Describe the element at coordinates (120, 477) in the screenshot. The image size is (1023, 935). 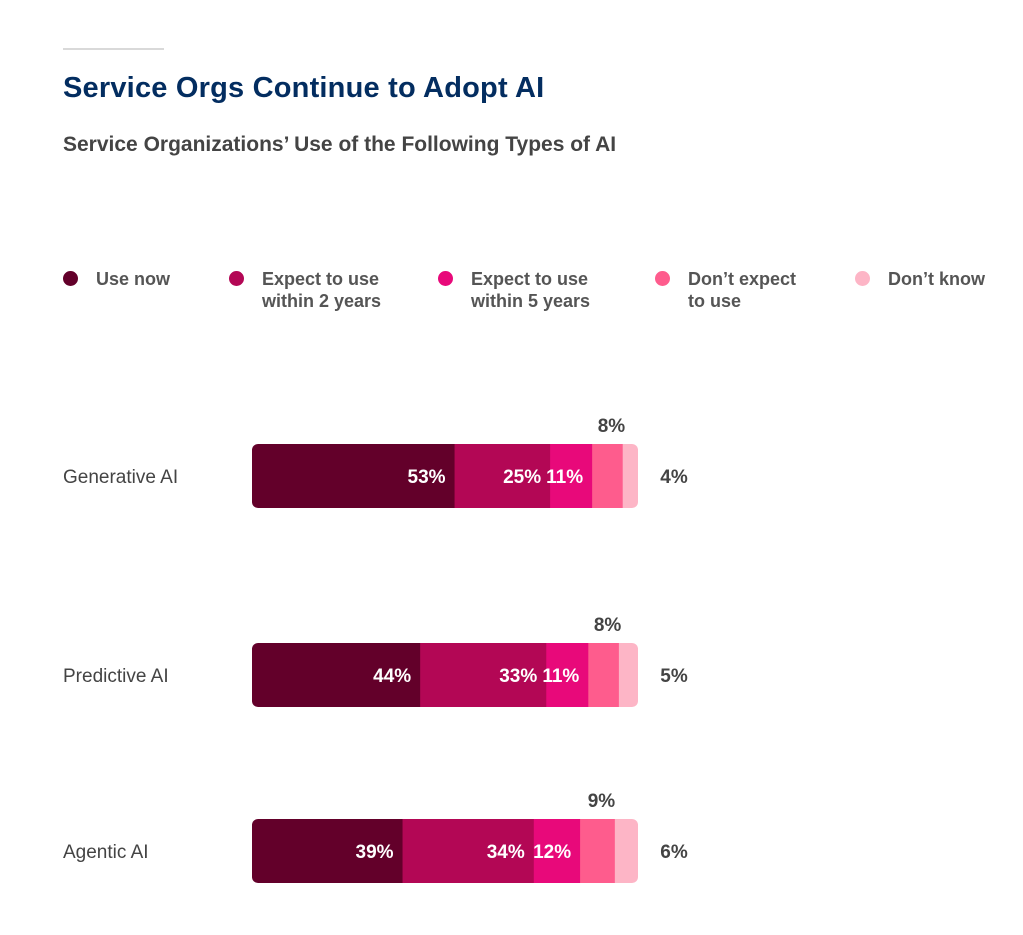
I see `category-label: Generative AI` at that location.